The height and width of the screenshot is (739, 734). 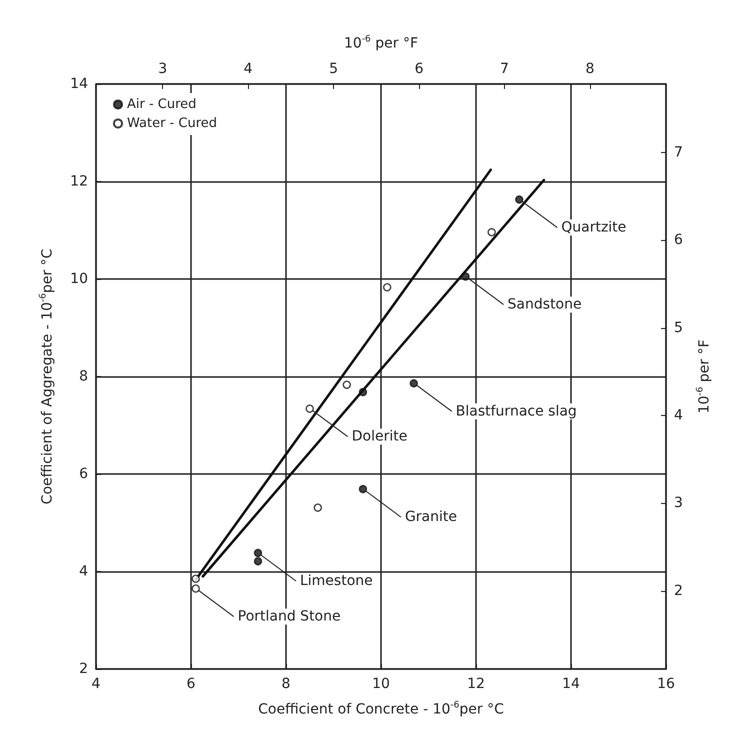 What do you see at coordinates (678, 152) in the screenshot?
I see `y2-tick-label: 7` at bounding box center [678, 152].